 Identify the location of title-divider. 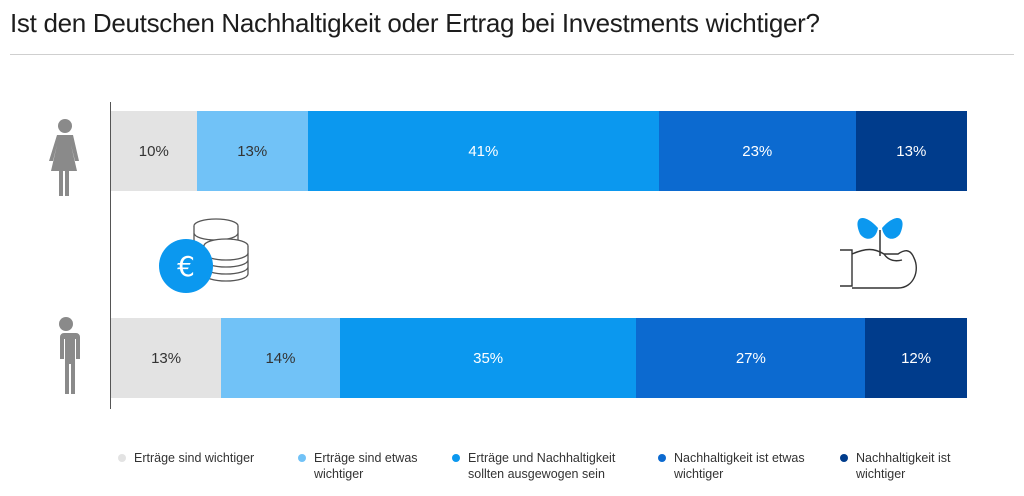
(512, 54).